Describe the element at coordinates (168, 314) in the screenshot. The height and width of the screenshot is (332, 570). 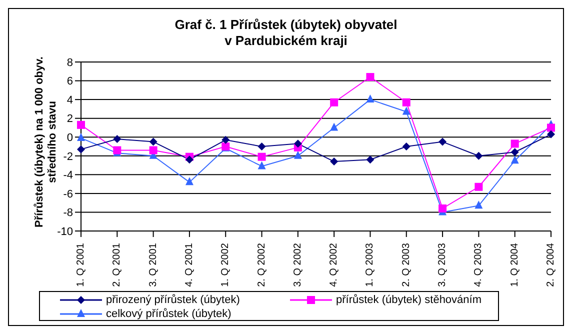
I see `legend-label: celkový přírůstek (úbytek)` at that location.